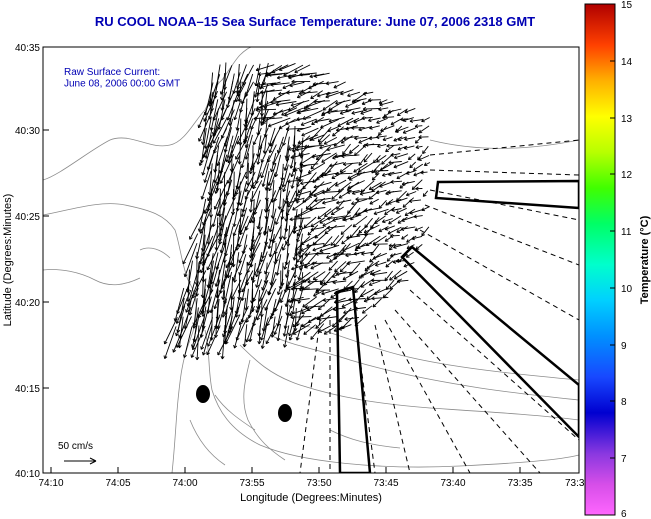 The image size is (651, 519). I want to click on y-tick-label: 40:15, so click(27, 389).